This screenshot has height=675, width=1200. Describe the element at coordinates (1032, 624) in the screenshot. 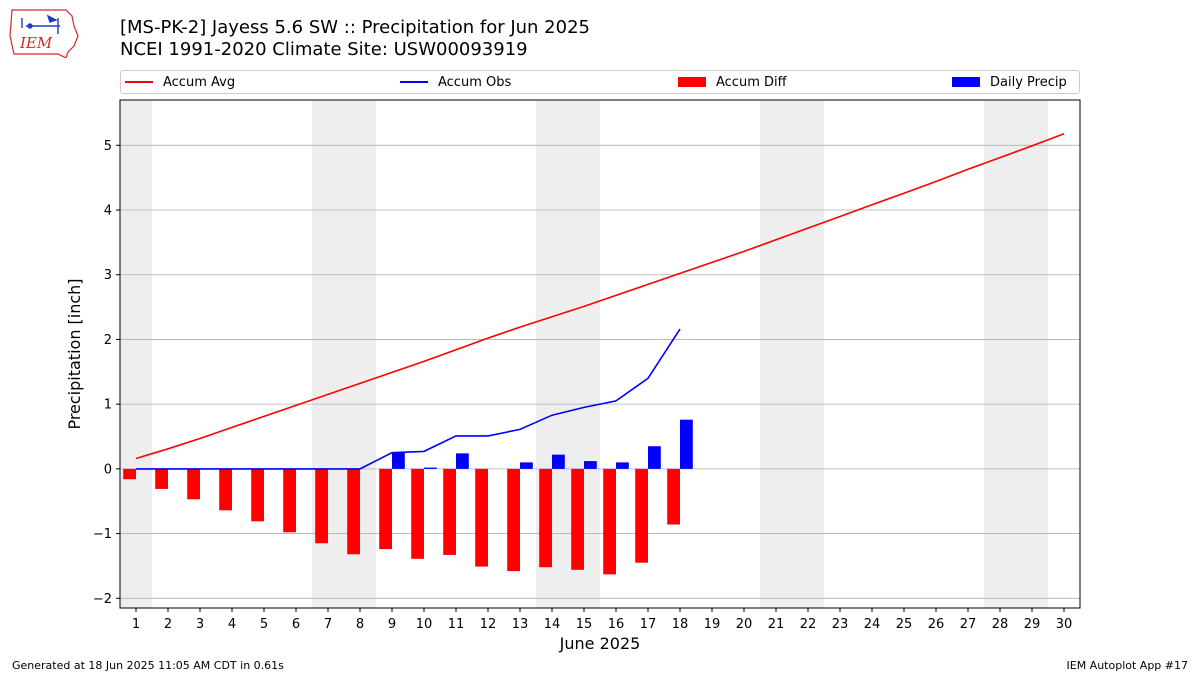

I see `x-tick-label: 29` at that location.